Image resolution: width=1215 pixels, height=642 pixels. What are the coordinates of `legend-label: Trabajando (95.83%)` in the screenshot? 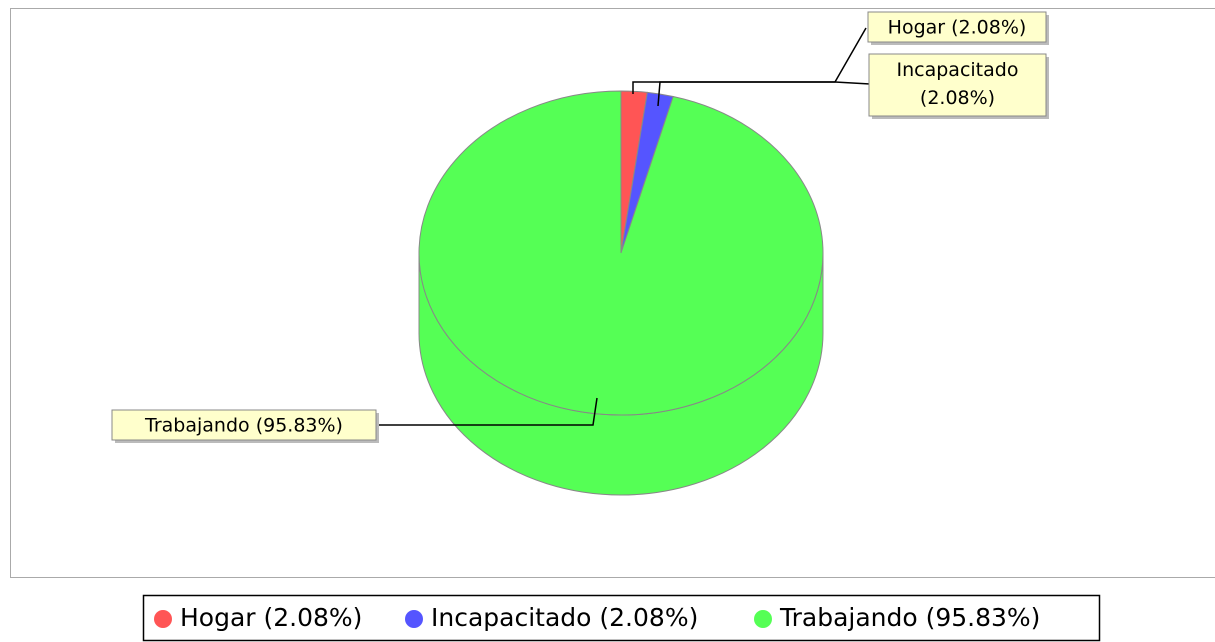 It's located at (909, 617).